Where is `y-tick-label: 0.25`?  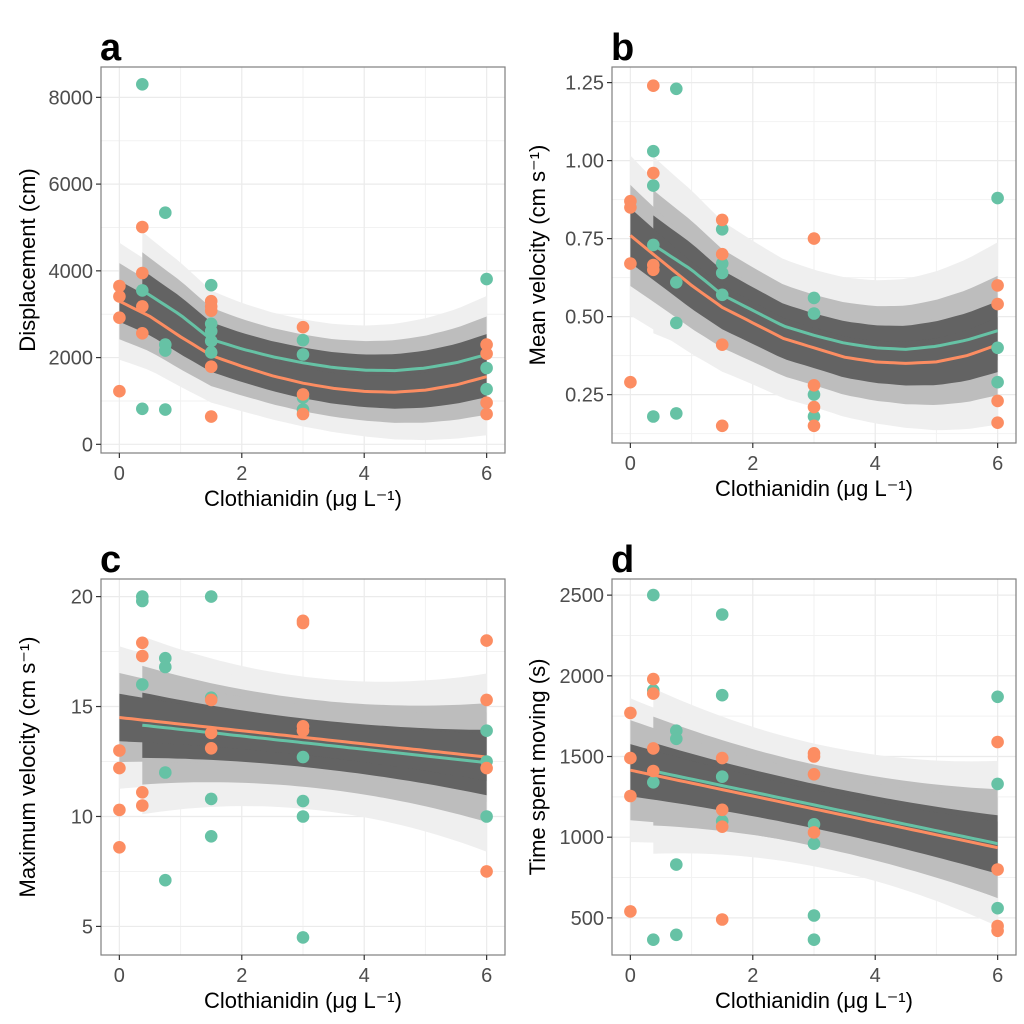 y-tick-label: 0.25 is located at coordinates (584, 396).